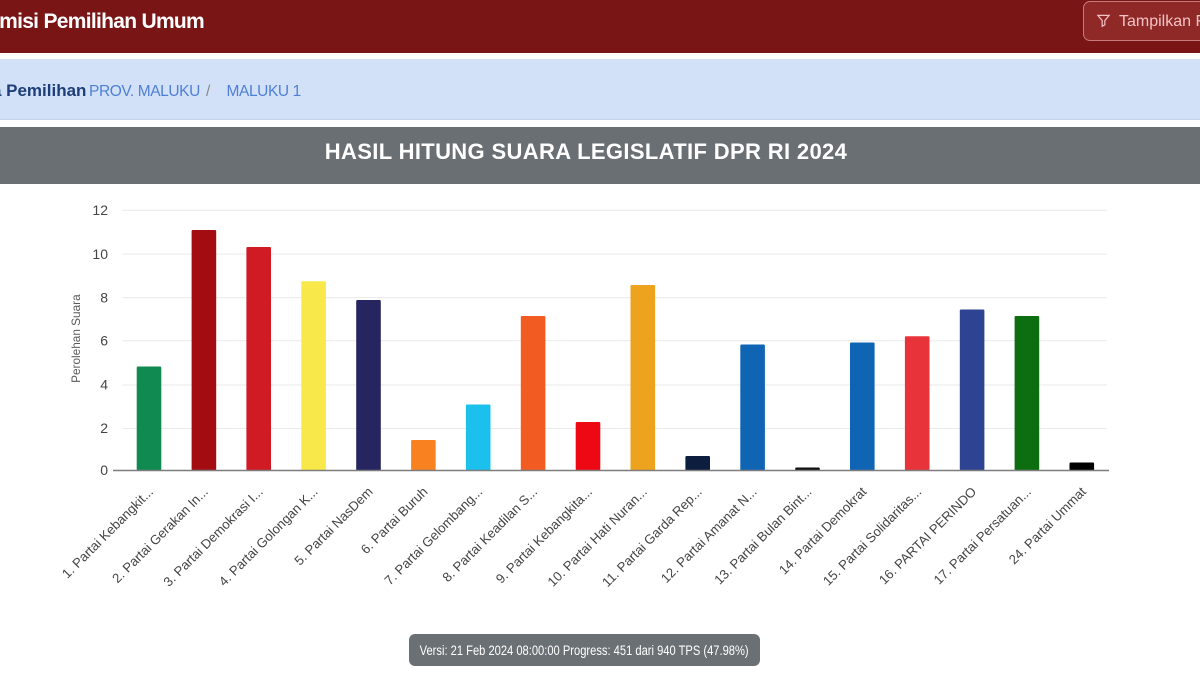 This screenshot has height=675, width=1200. Describe the element at coordinates (104, 385) in the screenshot. I see `svg-text: 4` at that location.